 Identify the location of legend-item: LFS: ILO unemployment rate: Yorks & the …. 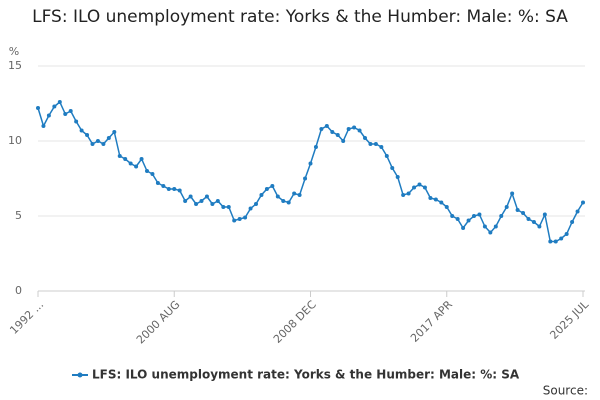
(296, 375).